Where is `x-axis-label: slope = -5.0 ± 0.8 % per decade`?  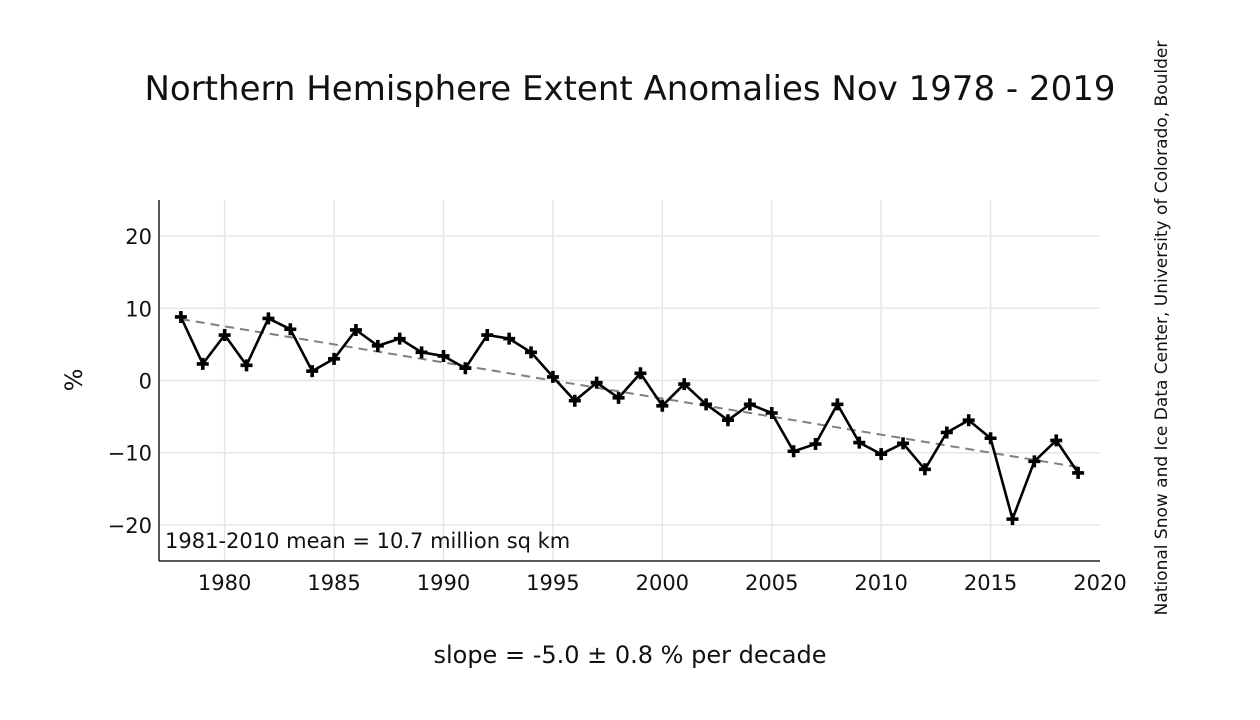
x-axis-label: slope = -5.0 ± 0.8 % per decade is located at coordinates (629, 655).